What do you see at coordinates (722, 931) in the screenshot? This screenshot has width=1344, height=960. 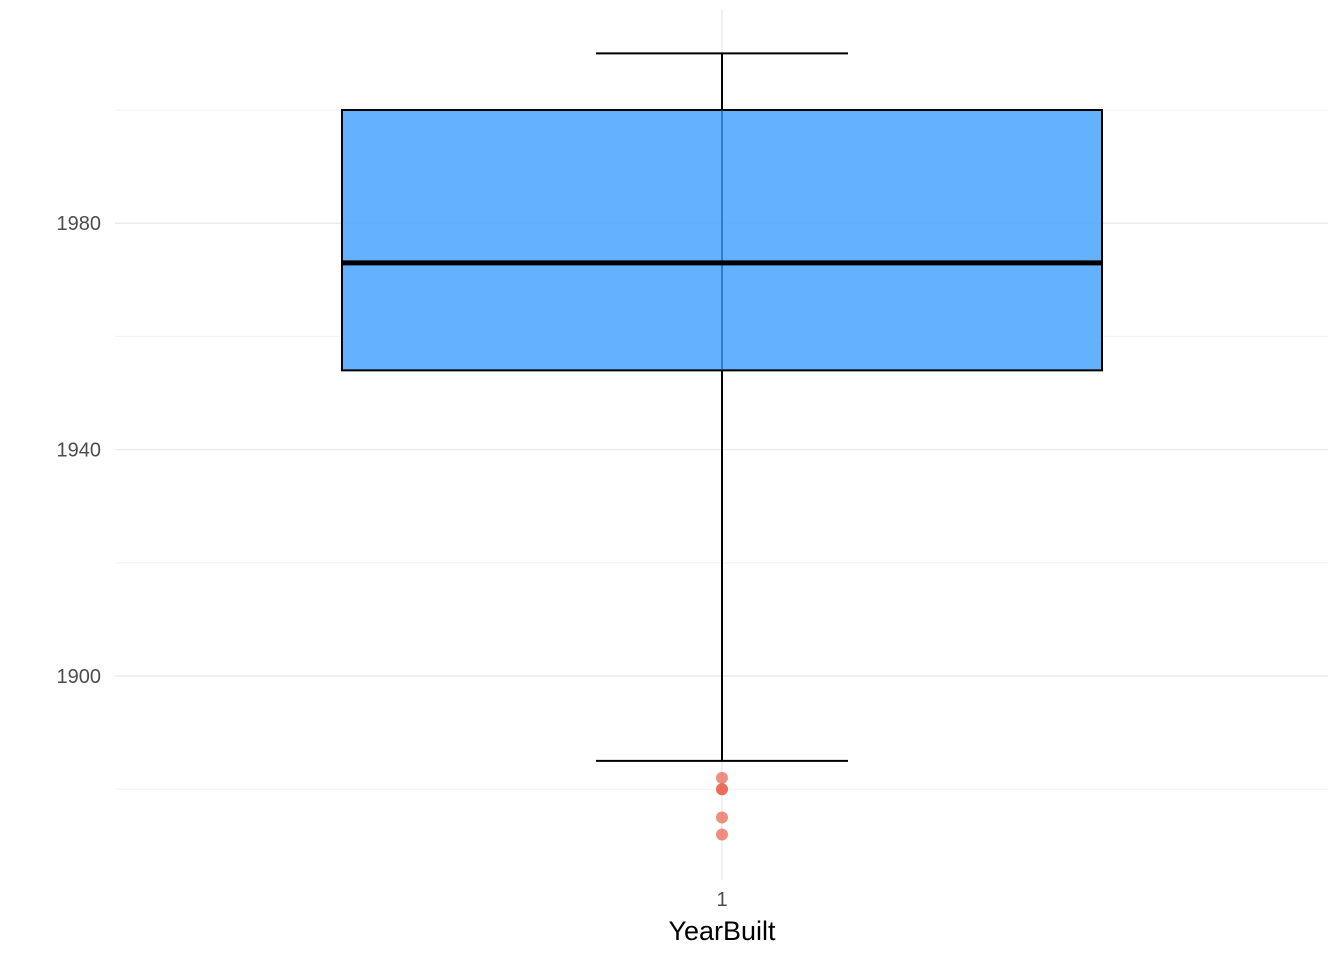 I see `x-axis-title: YearBuilt` at bounding box center [722, 931].